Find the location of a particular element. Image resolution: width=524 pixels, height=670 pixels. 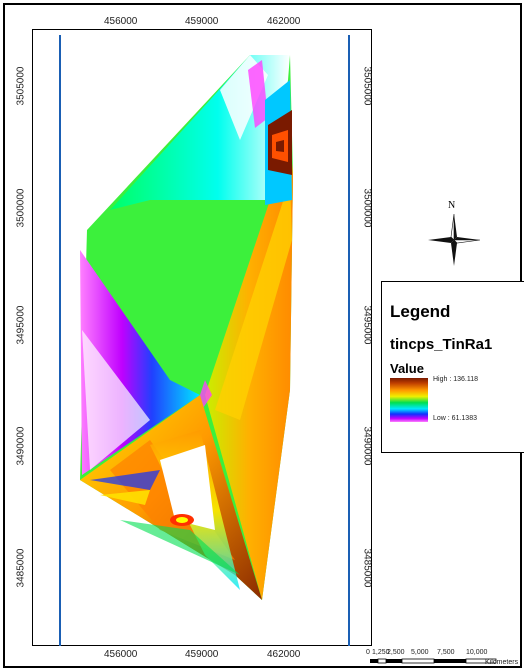

x-tick-label-bottom: 462000 is located at coordinates (284, 654).